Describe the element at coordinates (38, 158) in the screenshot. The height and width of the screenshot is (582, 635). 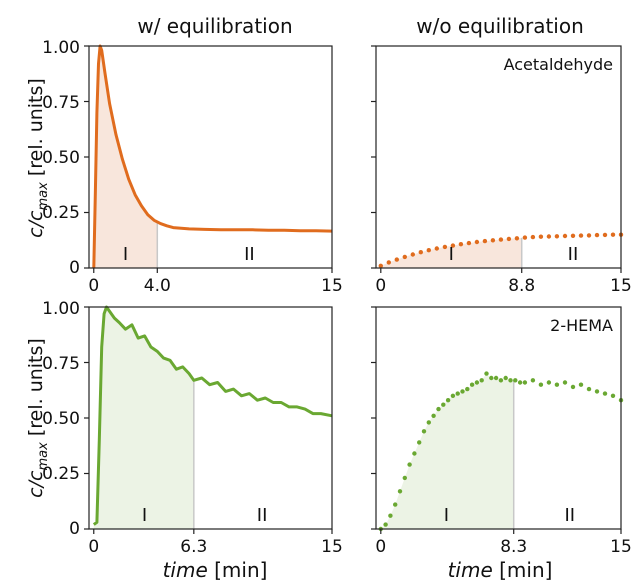
I see `y-axis-label-top: c/cmax [rel. units]` at that location.